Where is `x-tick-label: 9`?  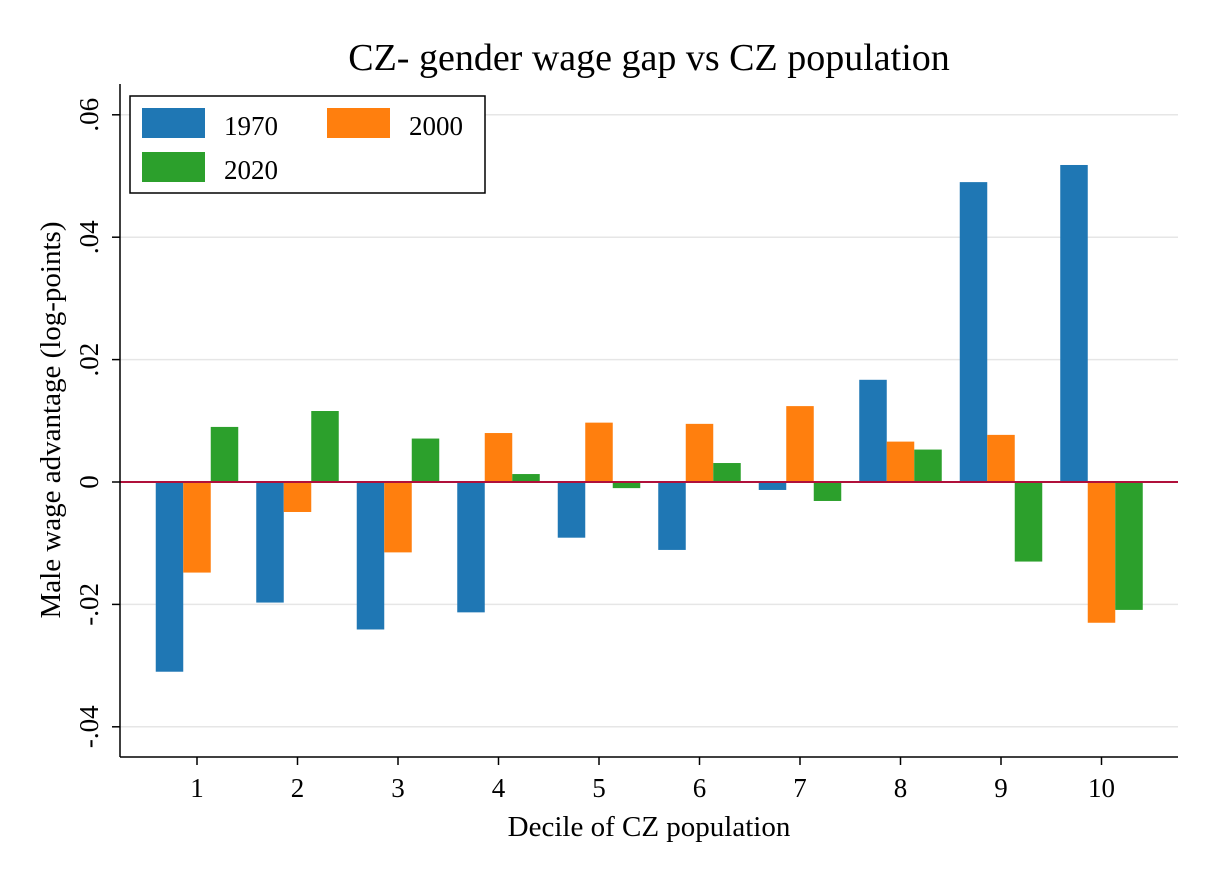
x-tick-label: 9 is located at coordinates (1001, 788).